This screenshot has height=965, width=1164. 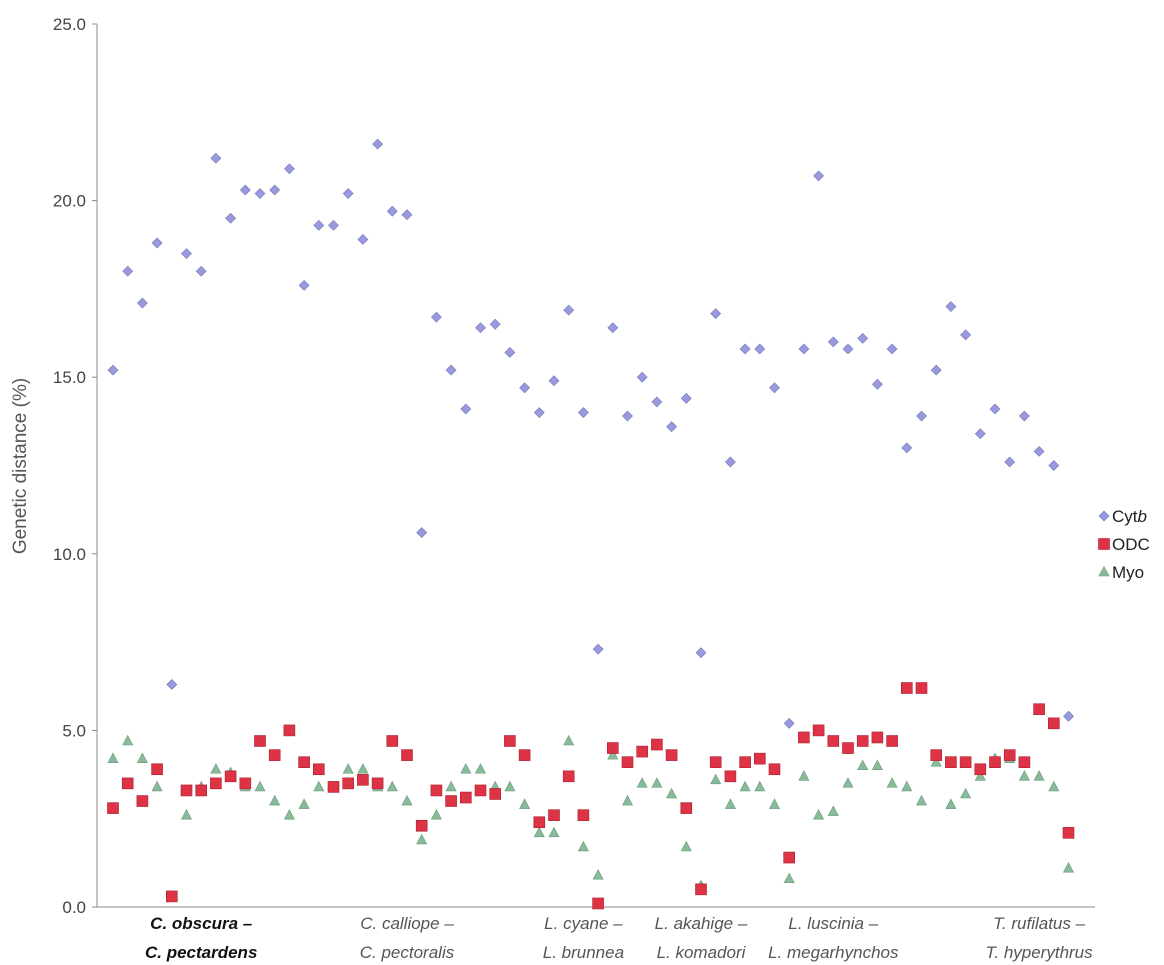 I want to click on y-axis-label: Genetic distance (%), so click(x=20, y=466).